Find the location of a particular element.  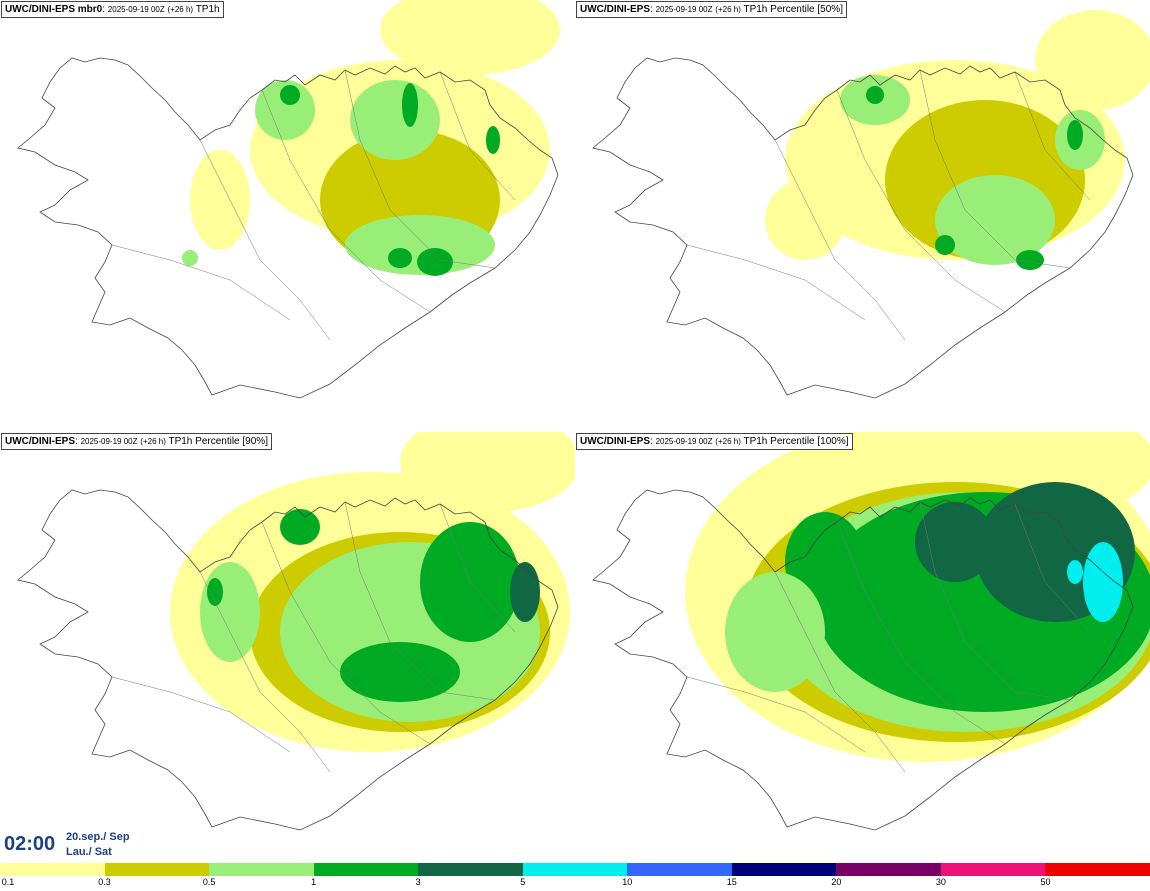

colorbar-tick-label: 10 is located at coordinates (627, 882).